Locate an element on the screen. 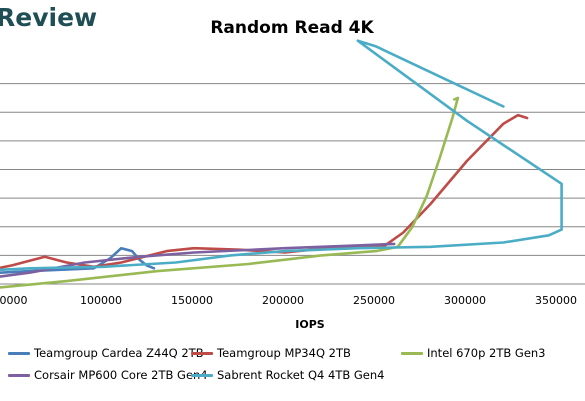  x-tick-label: 300000 is located at coordinates (465, 300).